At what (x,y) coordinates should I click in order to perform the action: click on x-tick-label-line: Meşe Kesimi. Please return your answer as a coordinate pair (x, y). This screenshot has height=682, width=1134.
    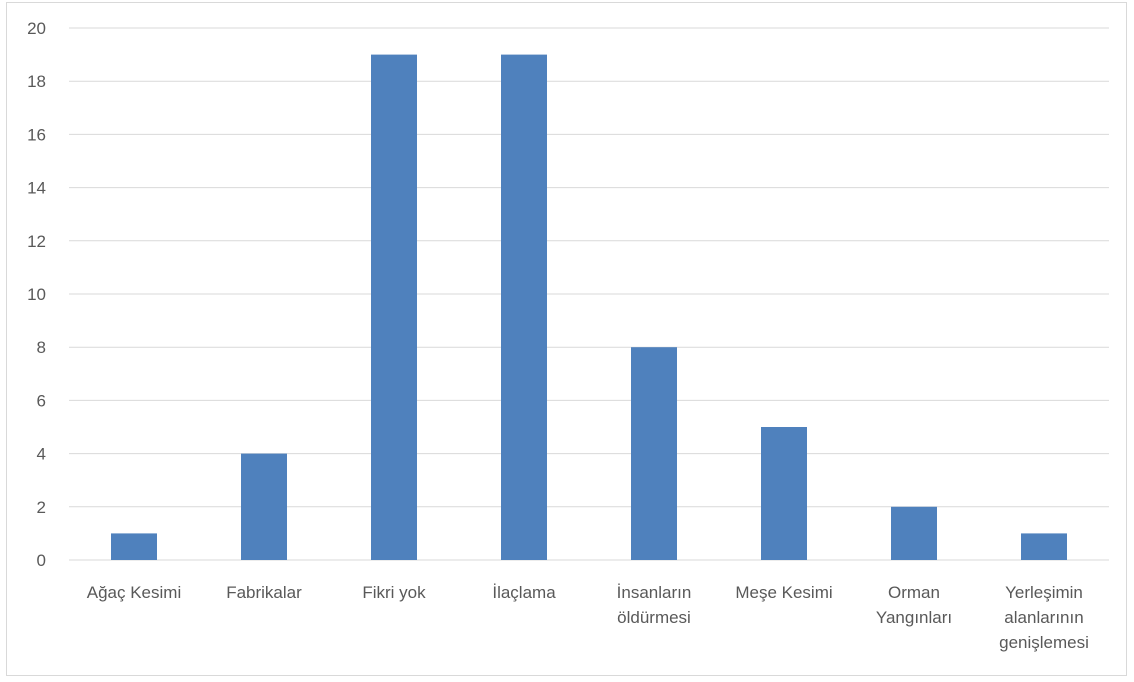
    Looking at the image, I should click on (783, 592).